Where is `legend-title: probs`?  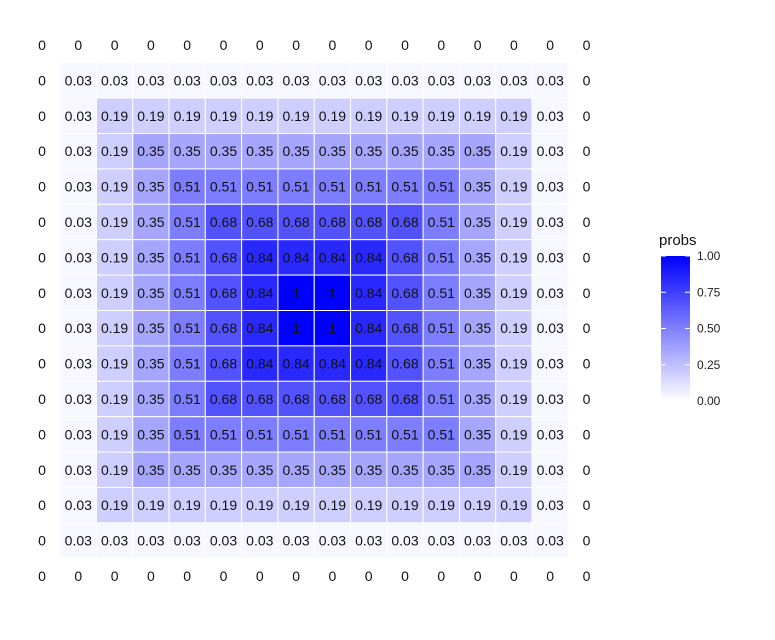
legend-title: probs is located at coordinates (678, 240).